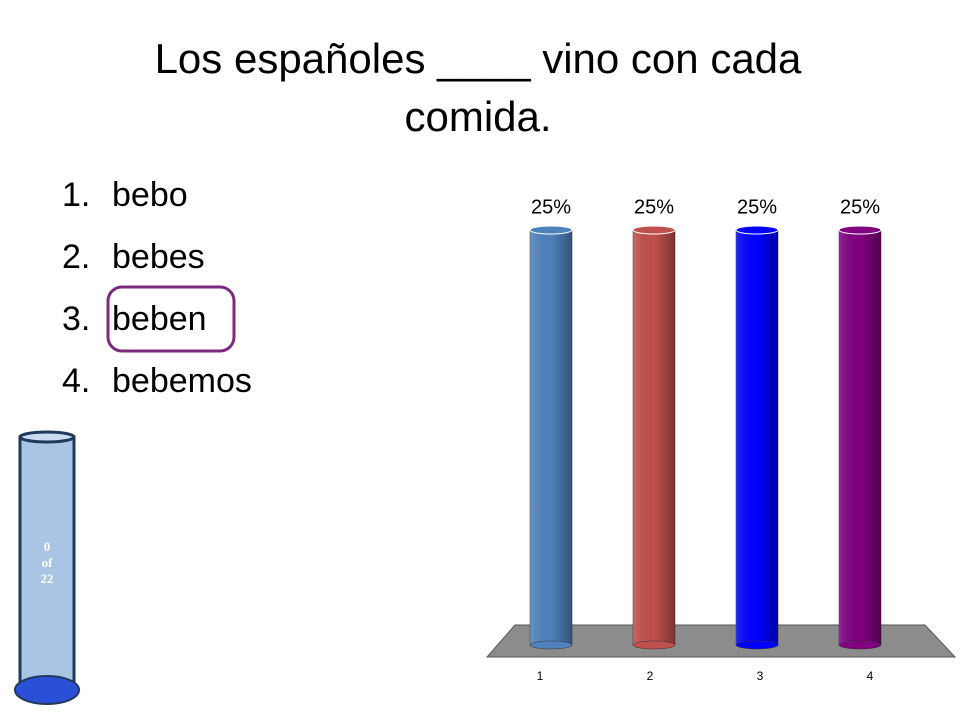 Image resolution: width=960 pixels, height=720 pixels. I want to click on x-tick-label: 2, so click(650, 676).